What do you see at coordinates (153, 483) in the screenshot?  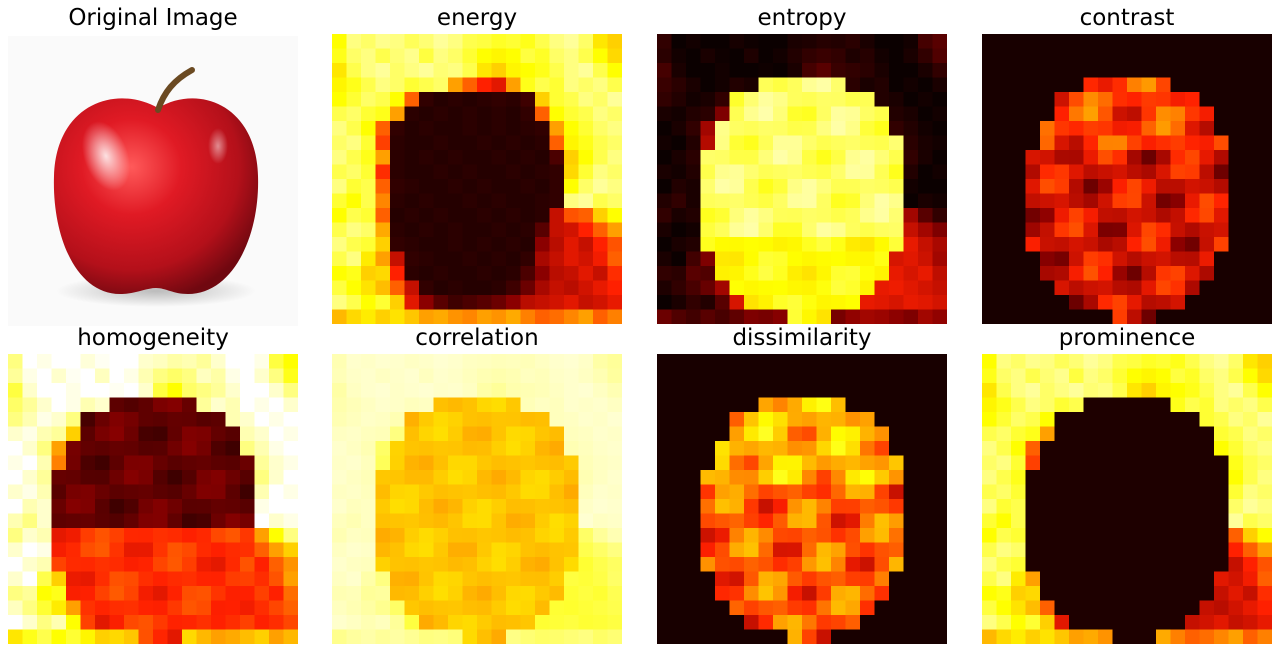 I see `panel-homogeneity: homogeneity` at bounding box center [153, 483].